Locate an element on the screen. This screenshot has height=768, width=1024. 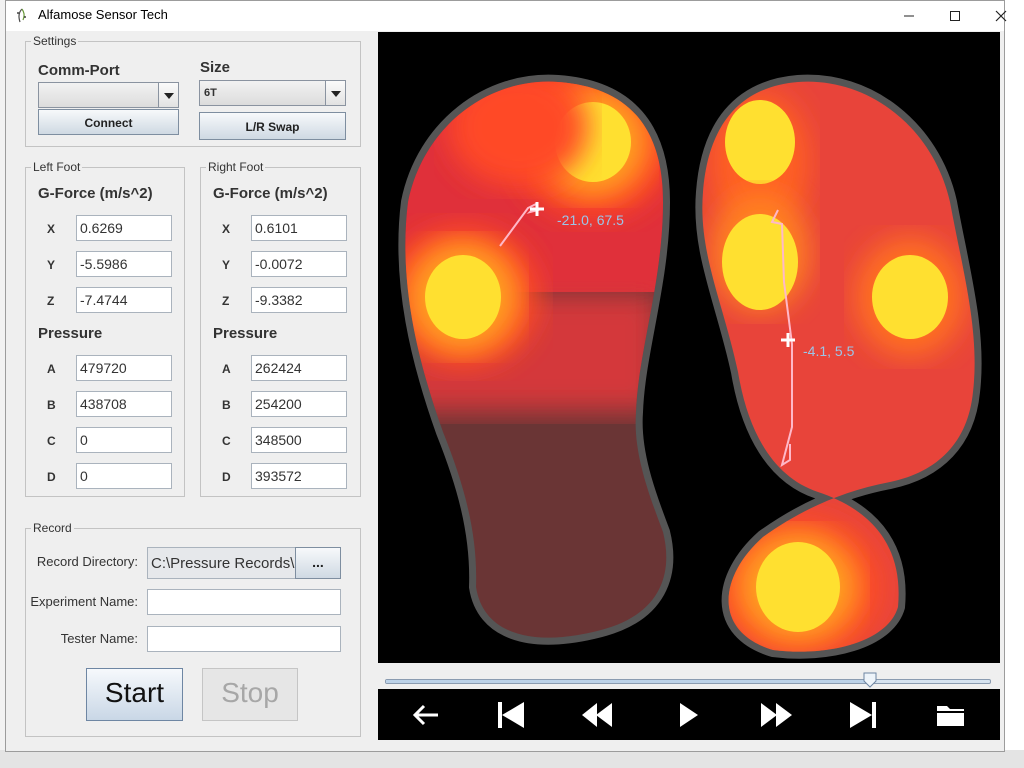
left-y-field: -5.5986 is located at coordinates (124, 264).